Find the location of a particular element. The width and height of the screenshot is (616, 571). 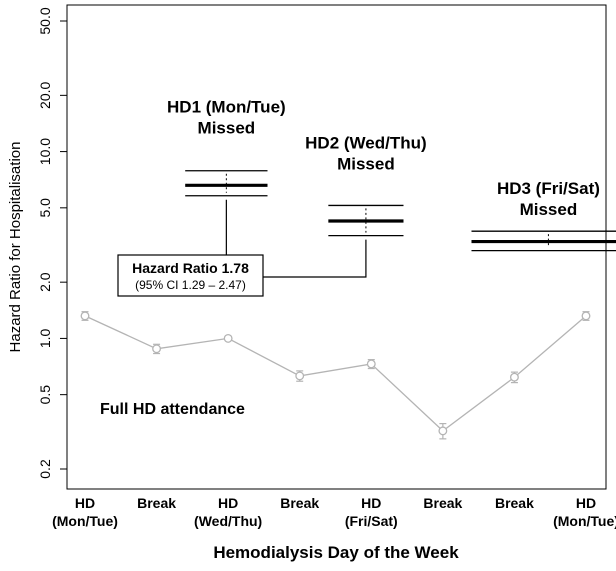

callout-connector is located at coordinates (296, 238).